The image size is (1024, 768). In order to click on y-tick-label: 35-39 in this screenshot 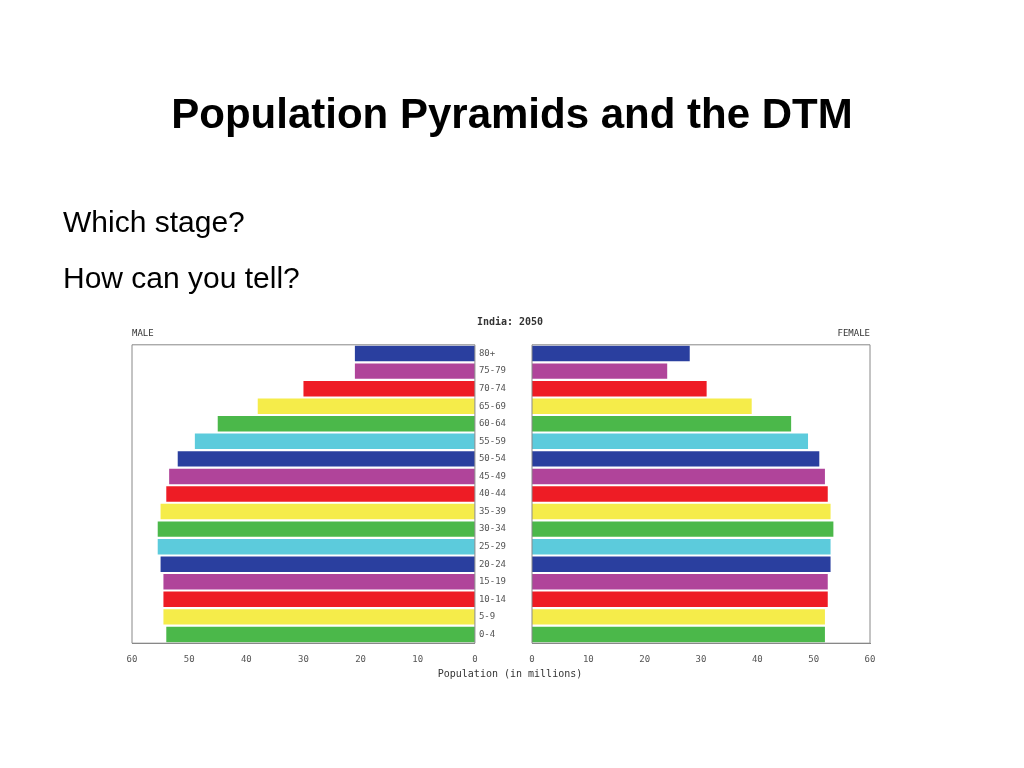, I will do `click(492, 510)`.